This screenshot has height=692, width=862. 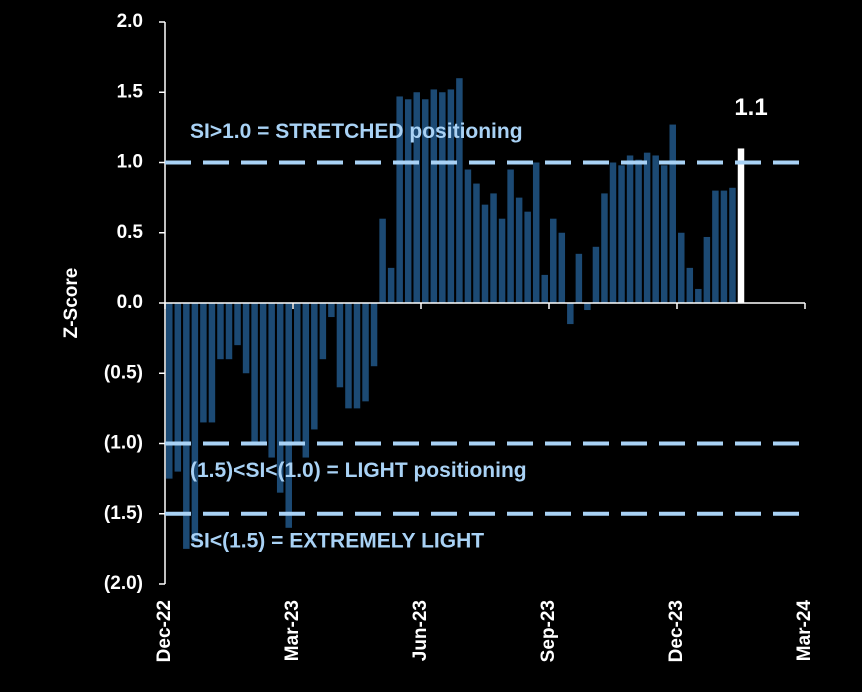 I want to click on reference-label: SI>1.0 = STRETCHED positioning, so click(x=356, y=131).